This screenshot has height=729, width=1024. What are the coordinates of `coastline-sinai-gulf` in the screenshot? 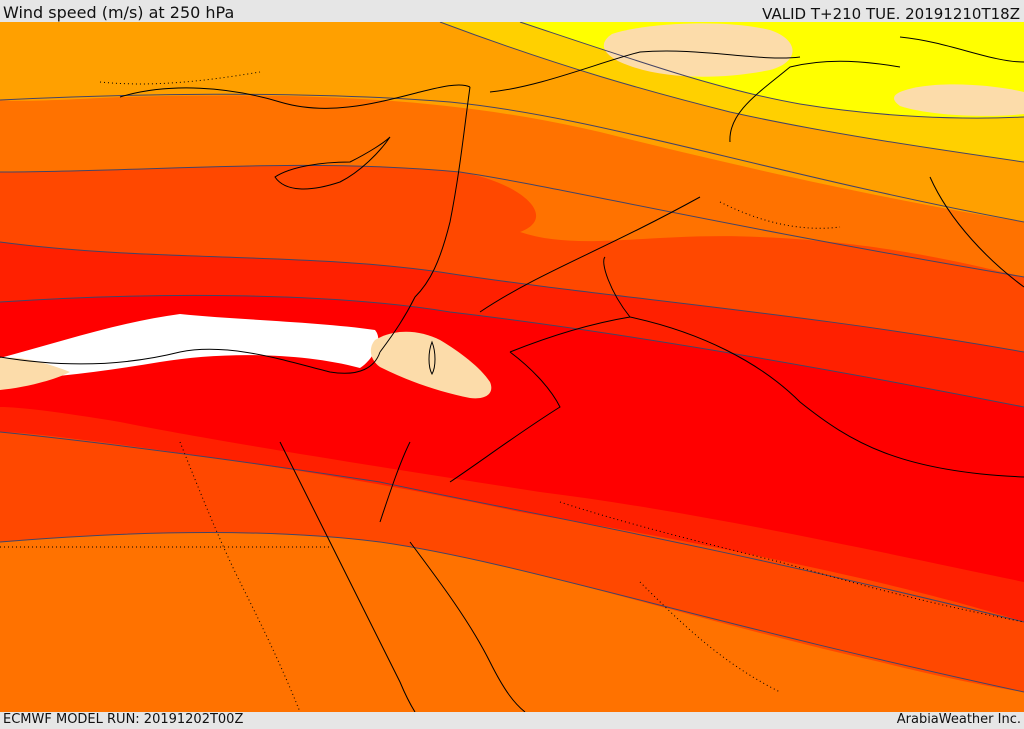 It's located at (395, 482).